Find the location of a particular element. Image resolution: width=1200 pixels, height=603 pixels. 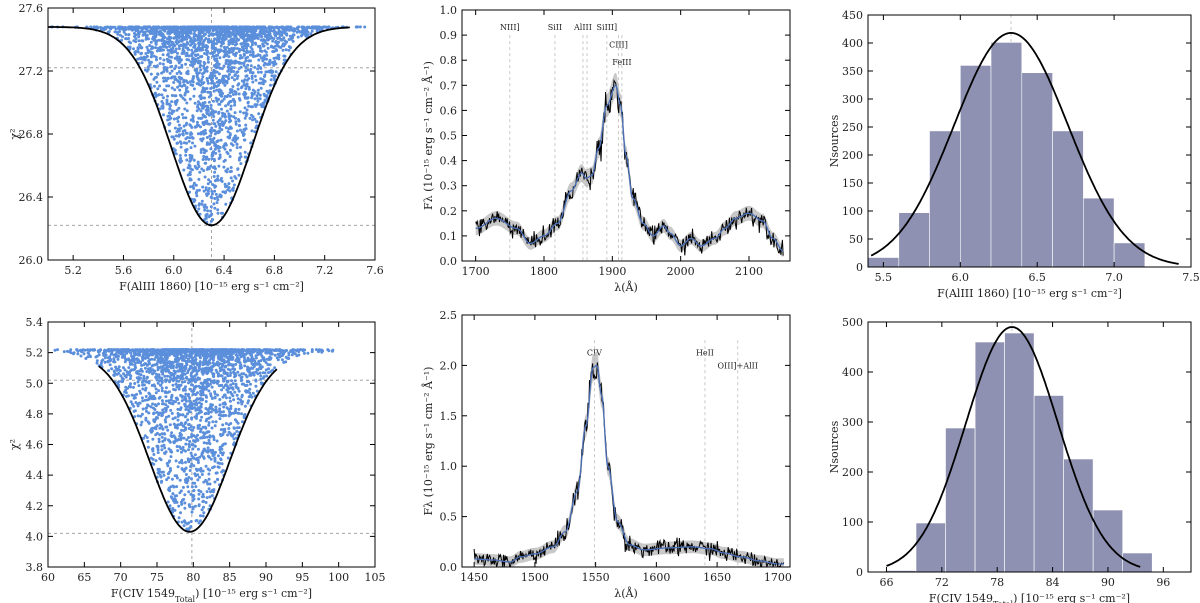

x-tick-label: 2000 is located at coordinates (681, 271).